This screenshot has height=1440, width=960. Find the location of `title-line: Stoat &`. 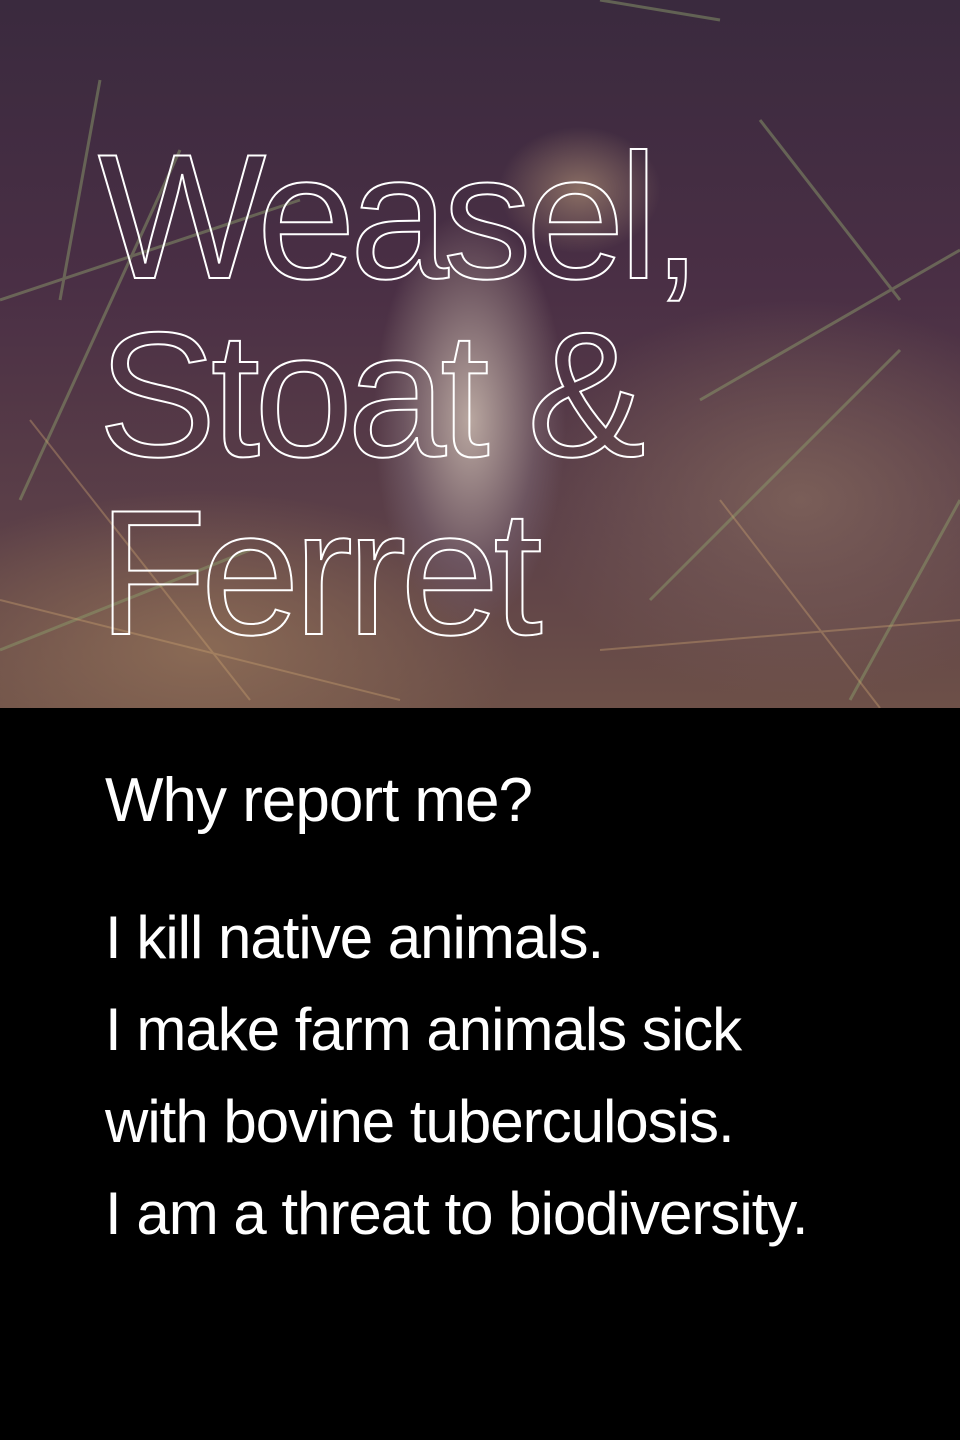

title-line: Stoat & is located at coordinates (372, 394).